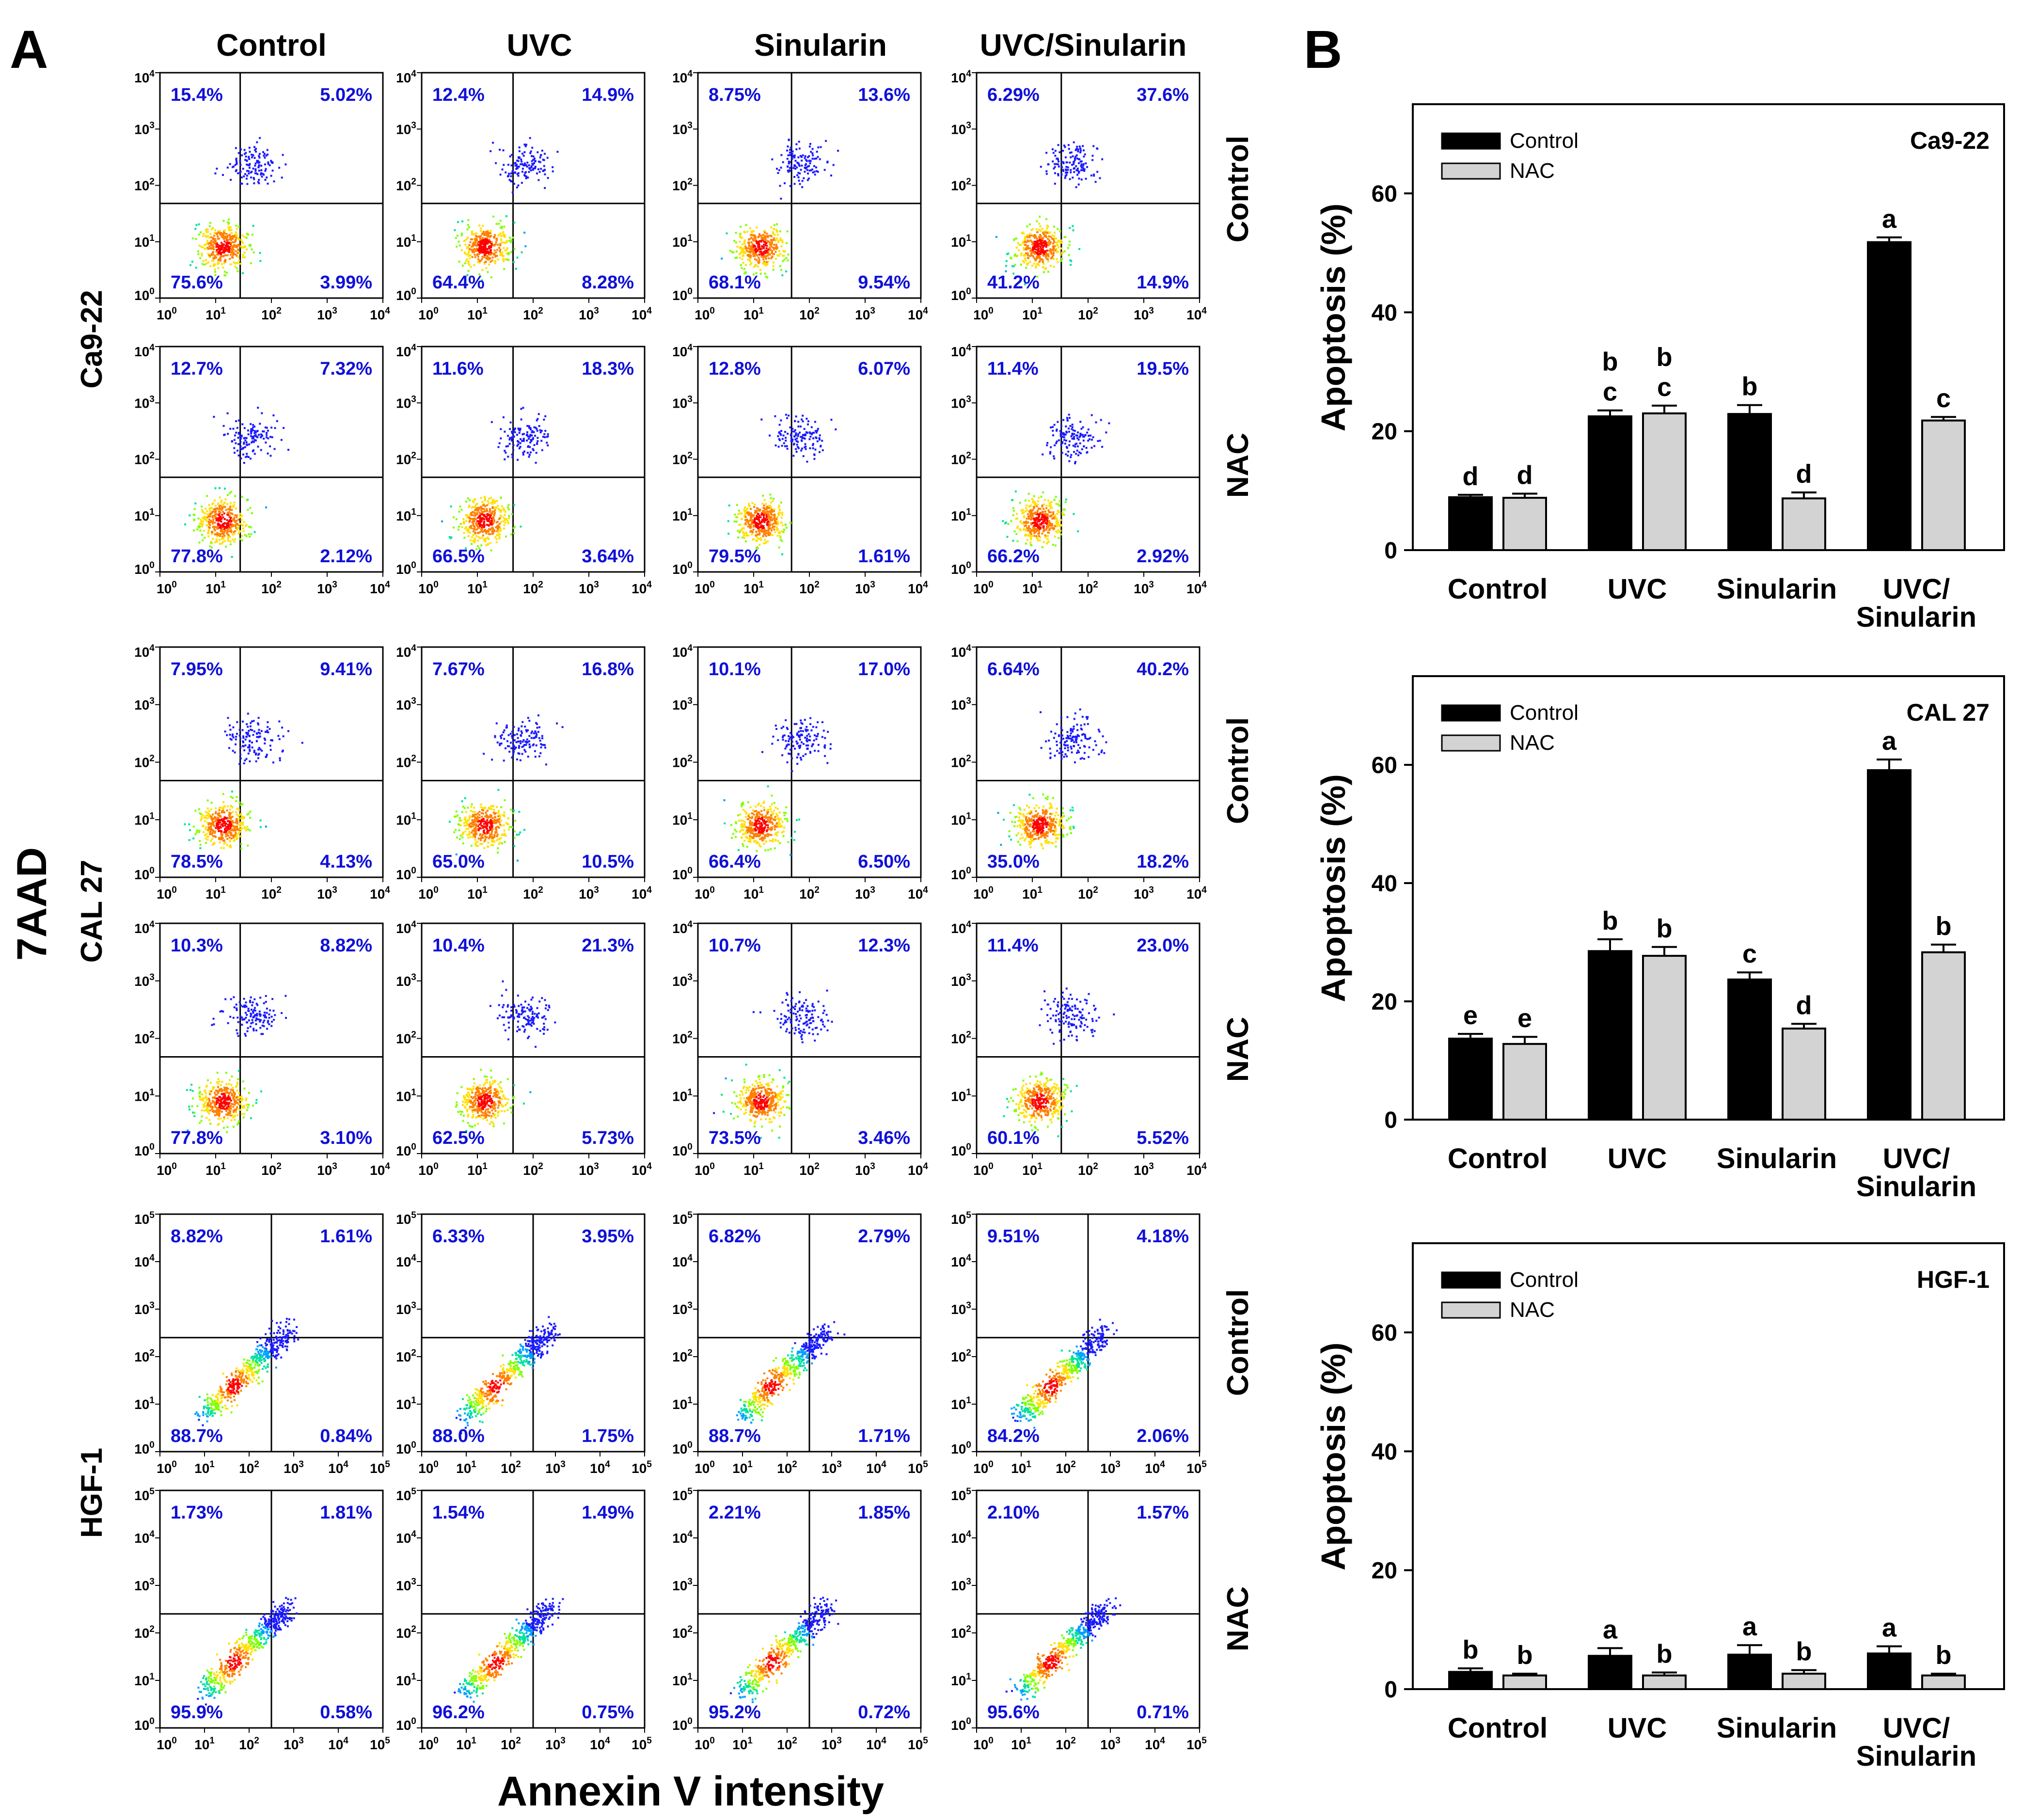 The image size is (2038, 1820). Describe the element at coordinates (477, 894) in the screenshot. I see `flow-plot-1-0-1-x-tick-label: 10¹` at that location.